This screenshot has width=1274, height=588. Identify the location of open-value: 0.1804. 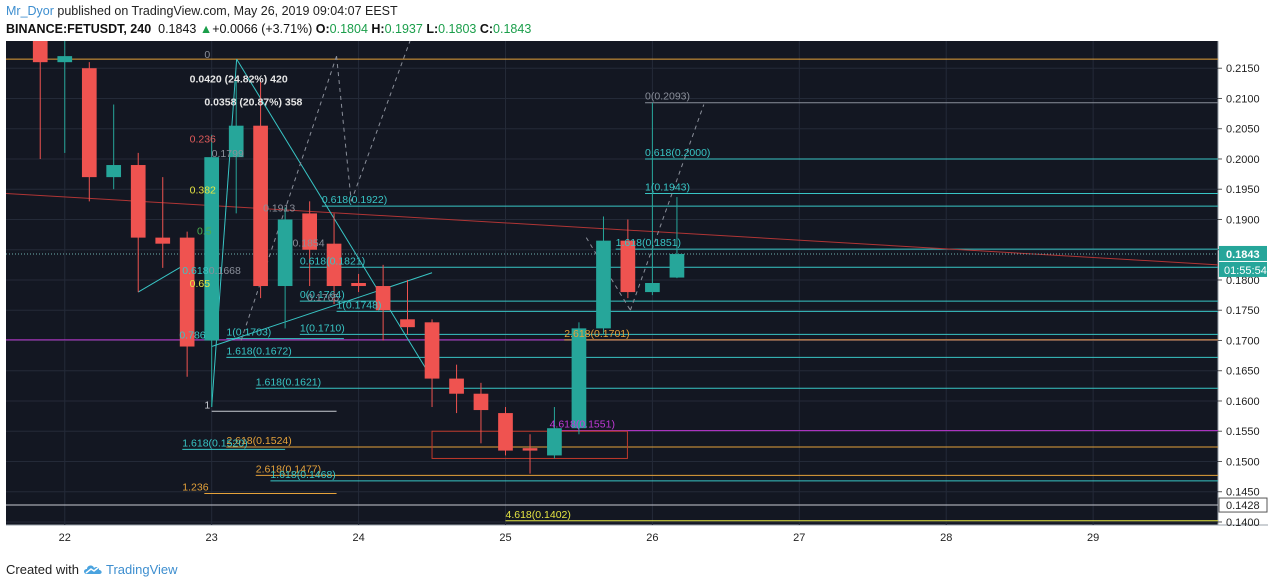
(348, 29).